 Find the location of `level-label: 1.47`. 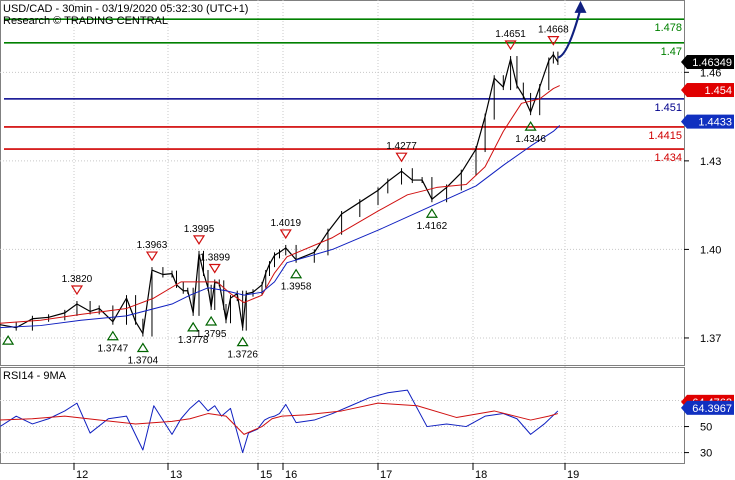

level-label: 1.47 is located at coordinates (671, 52).